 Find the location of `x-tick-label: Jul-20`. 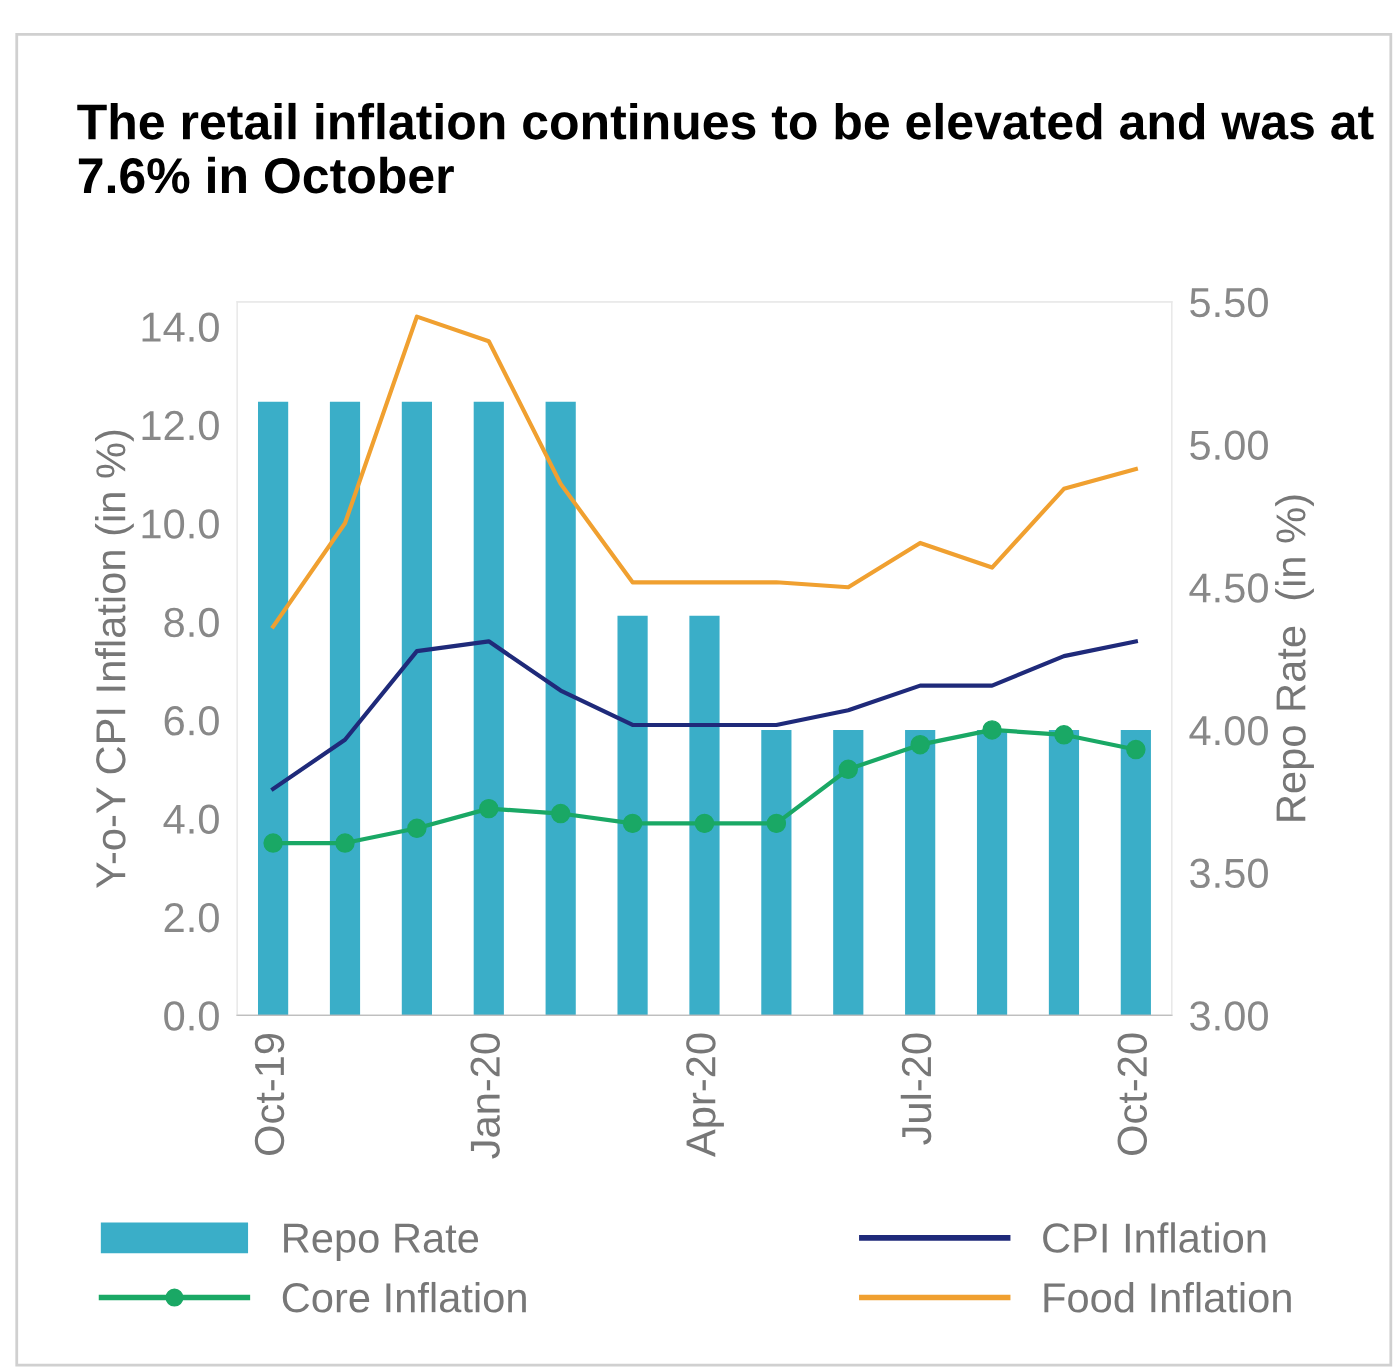

x-tick-label: Jul-20 is located at coordinates (916, 1089).